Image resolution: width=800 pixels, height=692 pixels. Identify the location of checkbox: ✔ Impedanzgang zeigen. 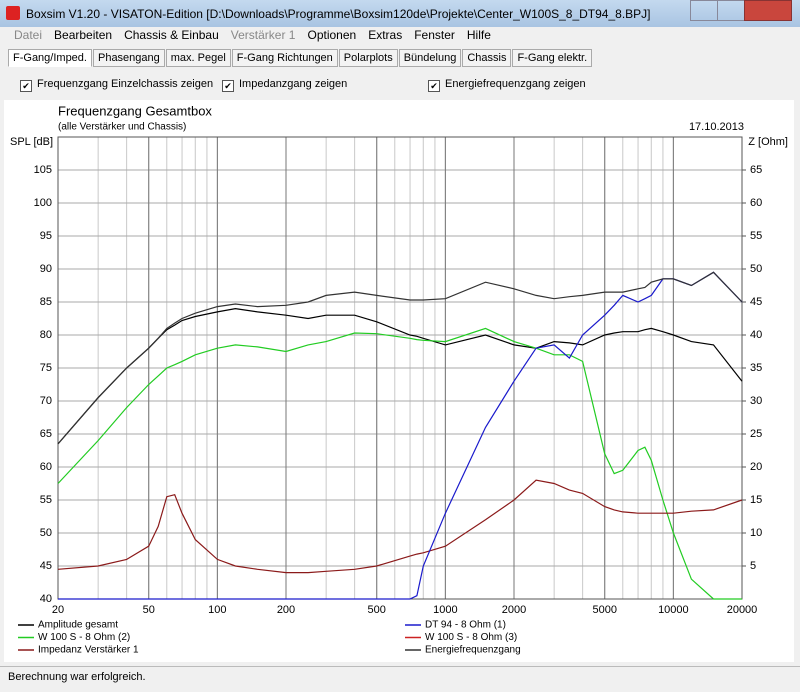
(284, 85).